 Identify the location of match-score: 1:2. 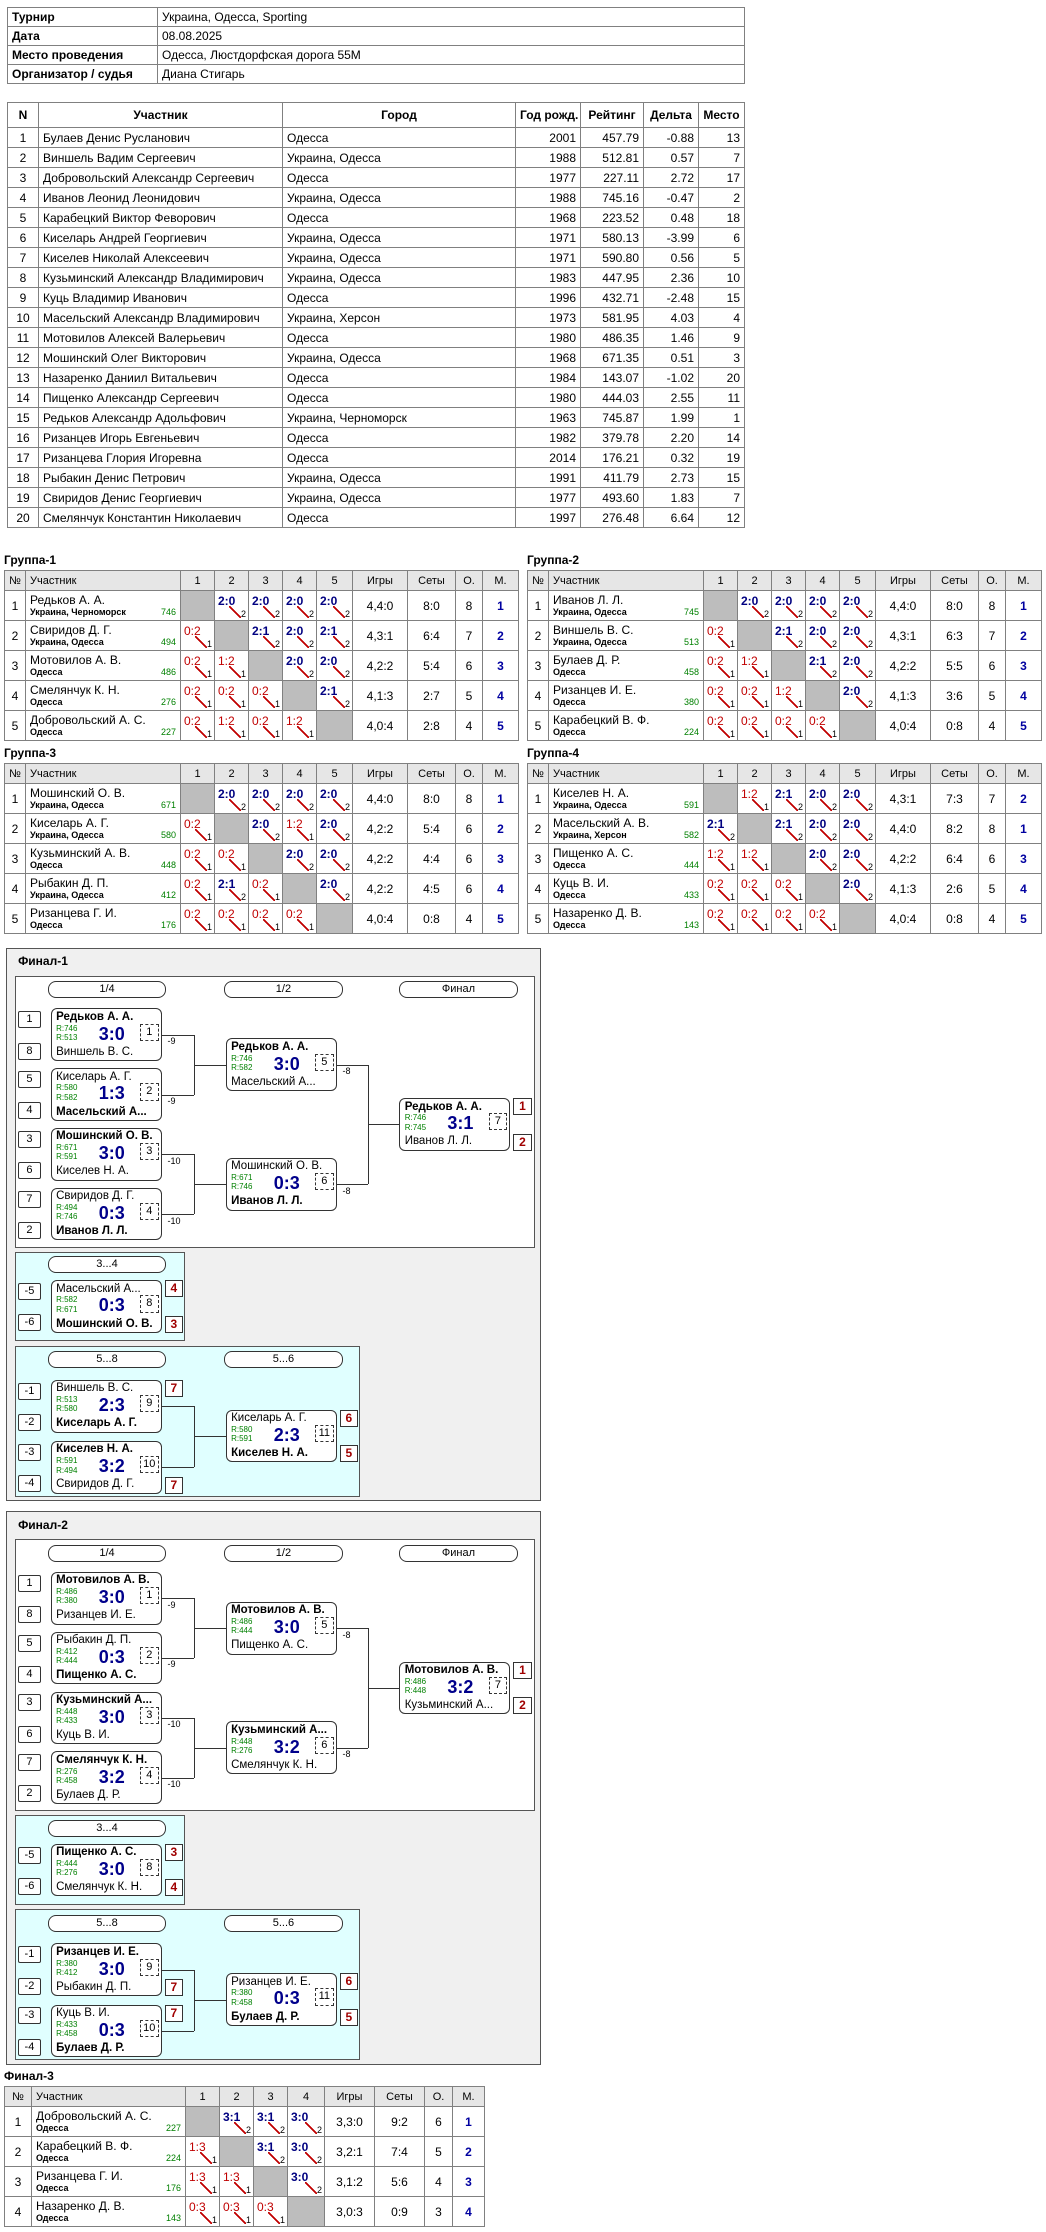
(749, 661).